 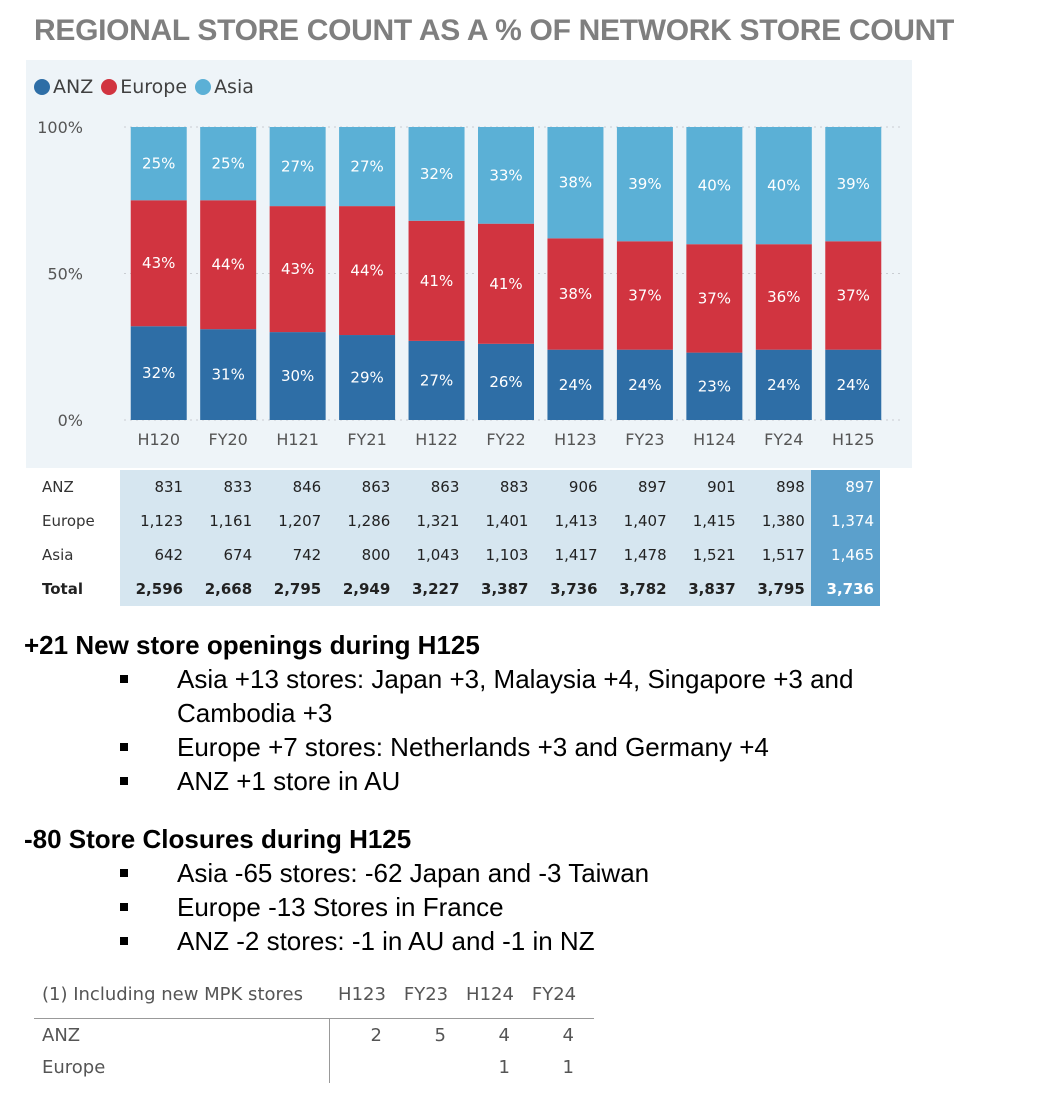 I want to click on table-cell: 1,207, so click(x=293, y=521).